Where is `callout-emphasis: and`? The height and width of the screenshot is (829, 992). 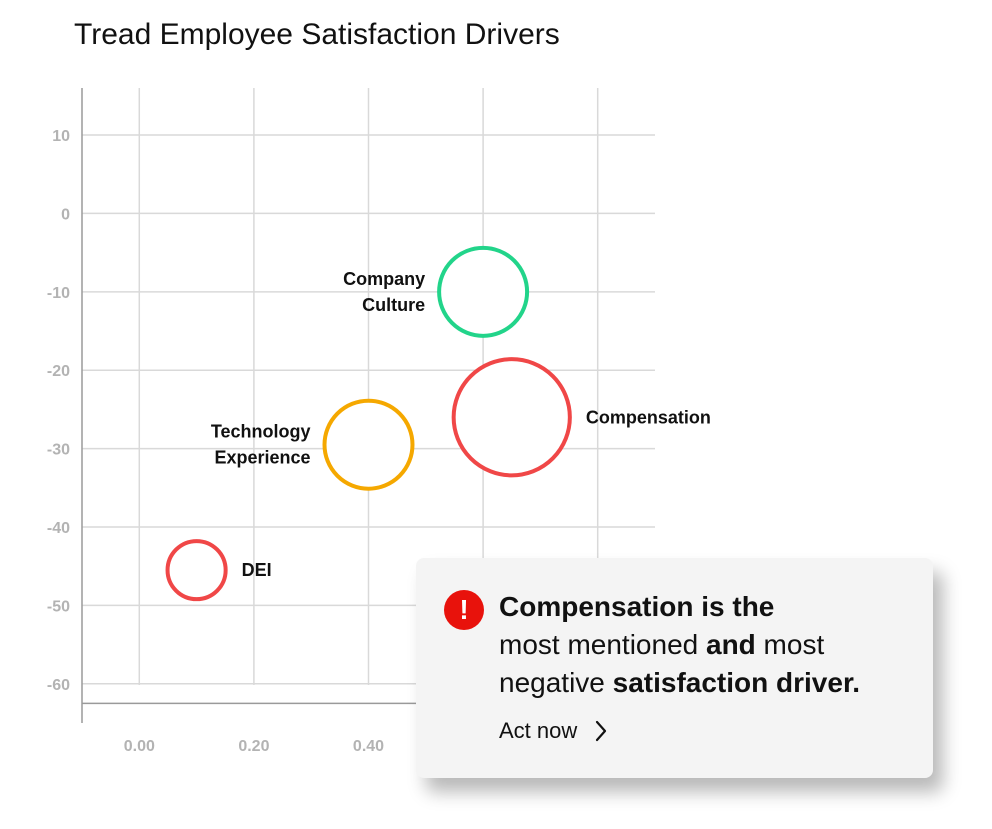 callout-emphasis: and is located at coordinates (731, 644).